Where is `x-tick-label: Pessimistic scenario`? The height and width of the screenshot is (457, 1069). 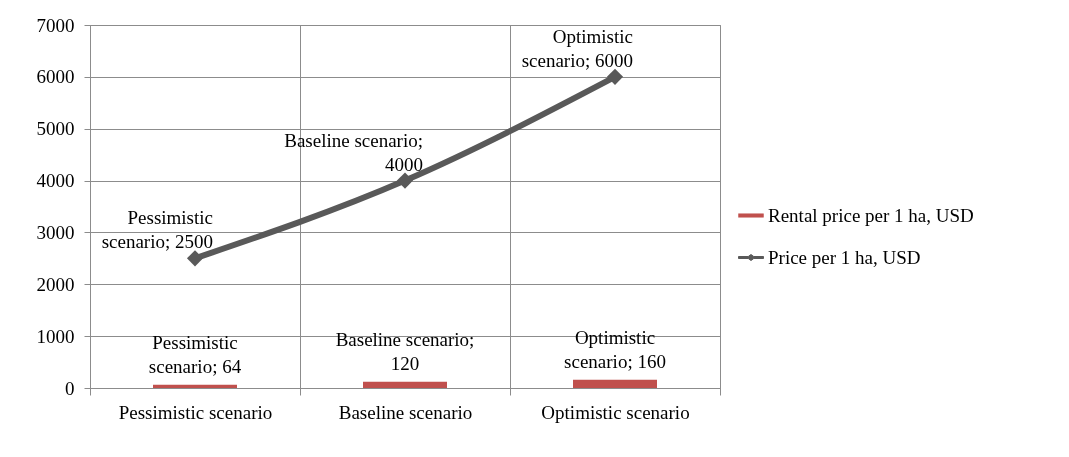
x-tick-label: Pessimistic scenario is located at coordinates (195, 412).